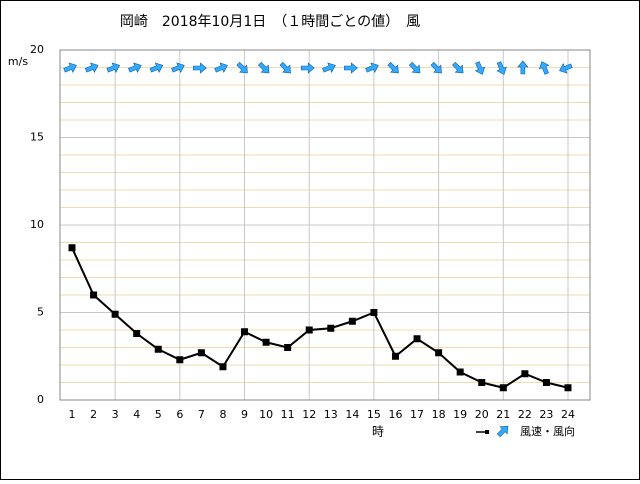 This screenshot has width=640, height=484. I want to click on chart-title: 岡崎 2018年10月1日 （１時間ごとの値） 風, so click(270, 22).